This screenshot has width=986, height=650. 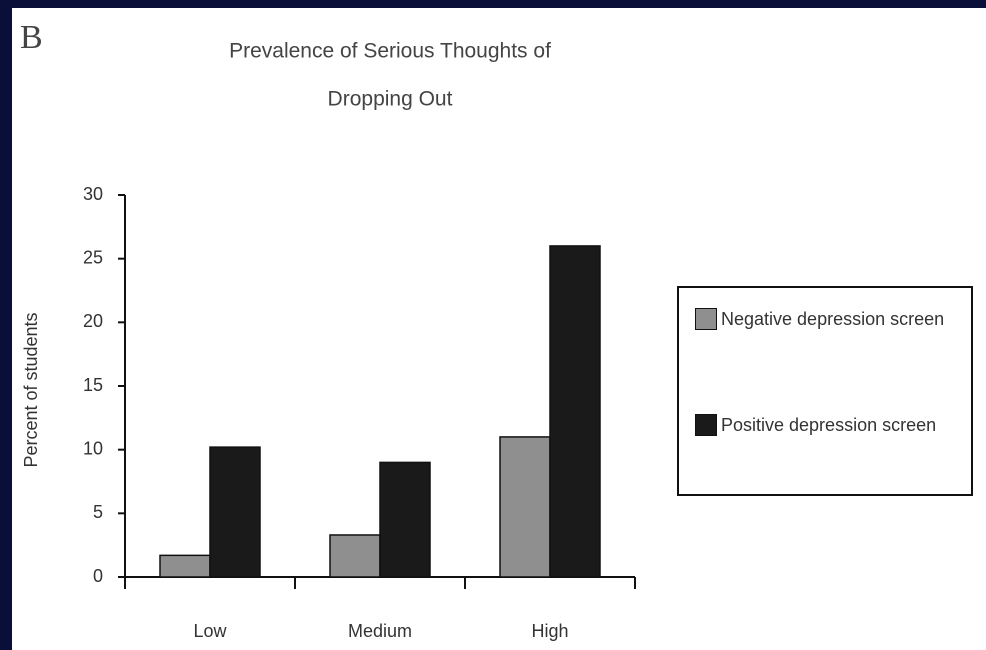 What do you see at coordinates (98, 576) in the screenshot?
I see `y-tick-label: 0` at bounding box center [98, 576].